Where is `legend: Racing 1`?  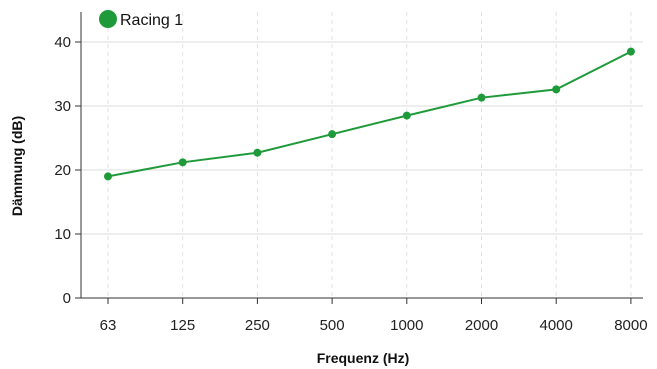 legend: Racing 1 is located at coordinates (141, 19).